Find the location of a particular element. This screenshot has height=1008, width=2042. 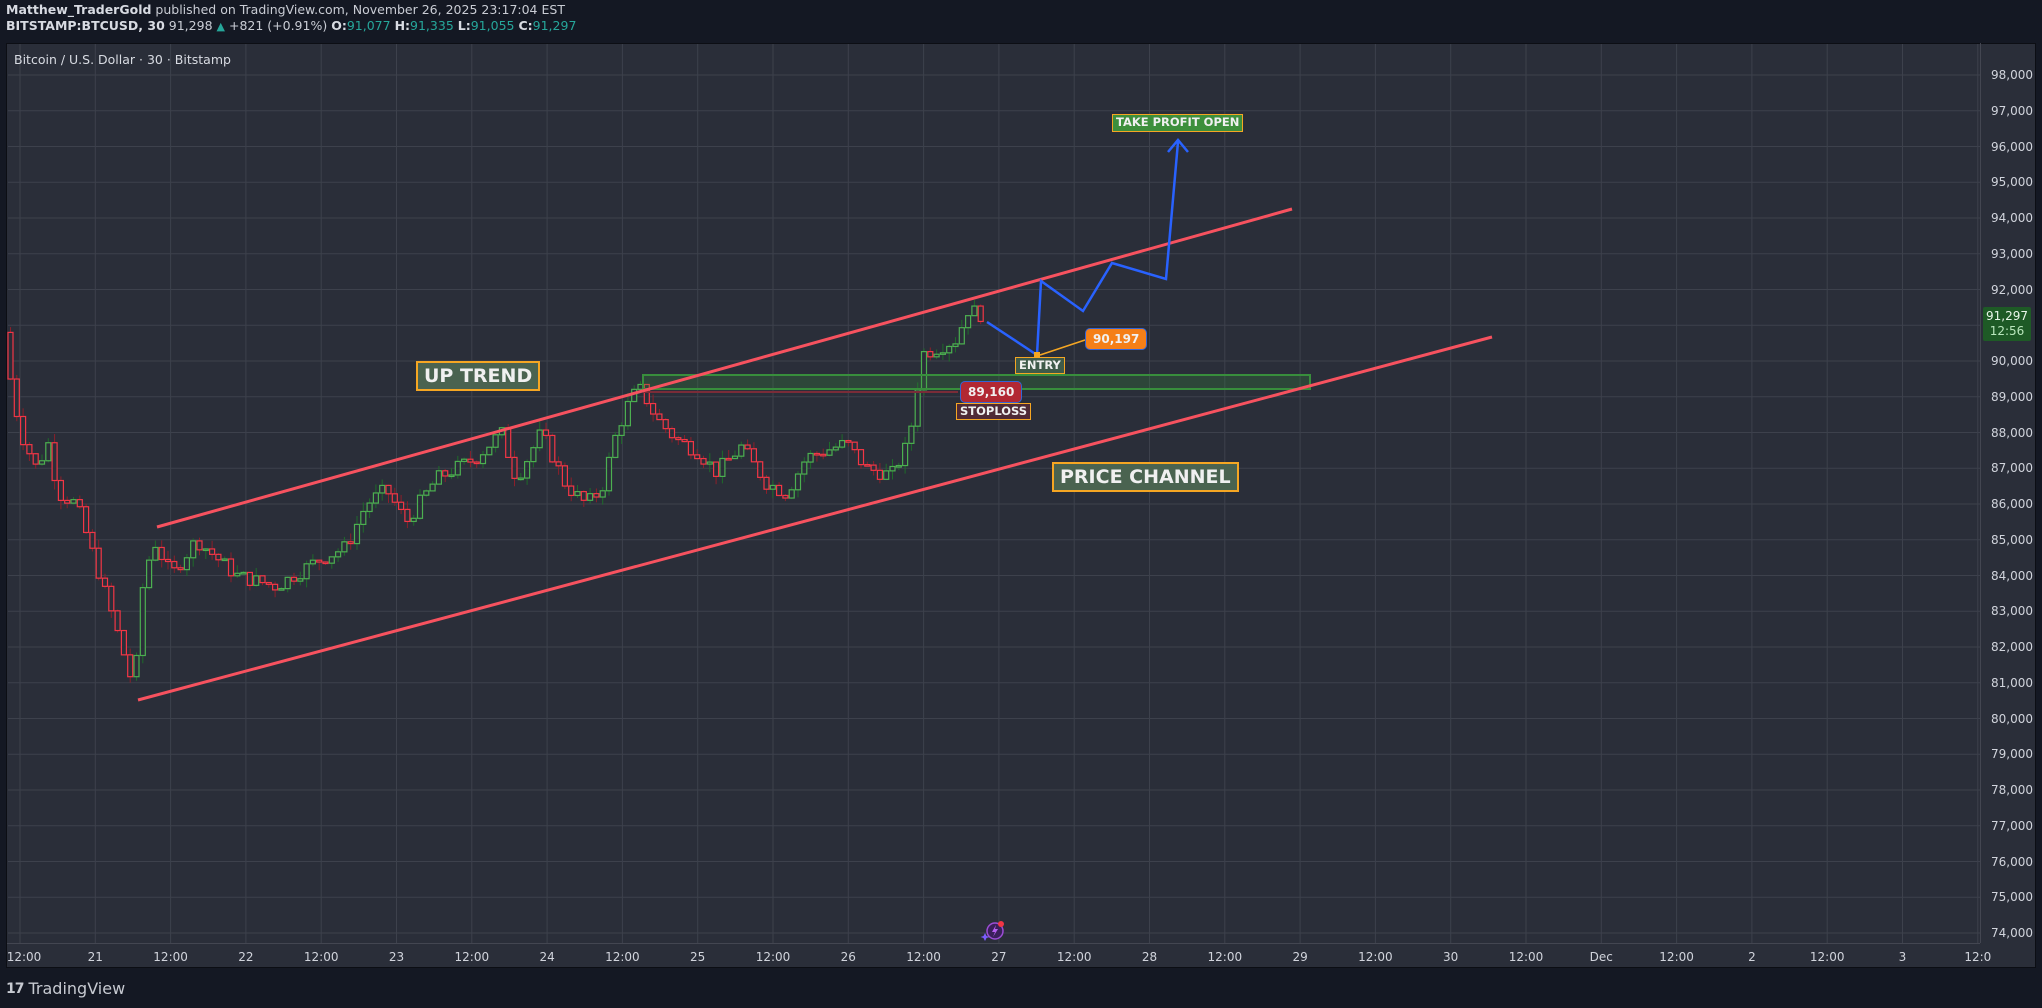

tradingview-logo: 17 TradingView is located at coordinates (65, 988).